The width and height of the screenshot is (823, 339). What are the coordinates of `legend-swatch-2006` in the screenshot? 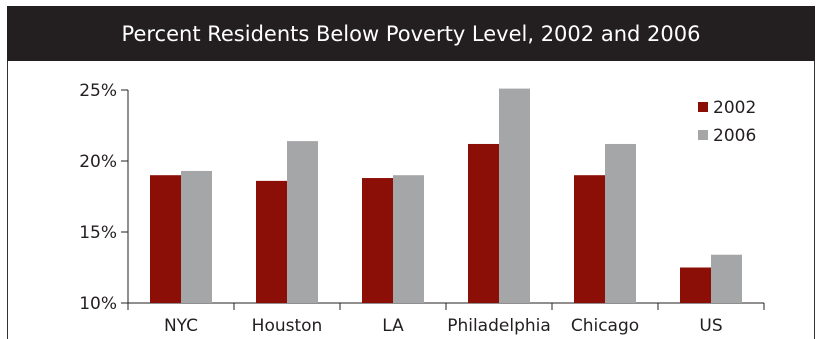 It's located at (703, 135).